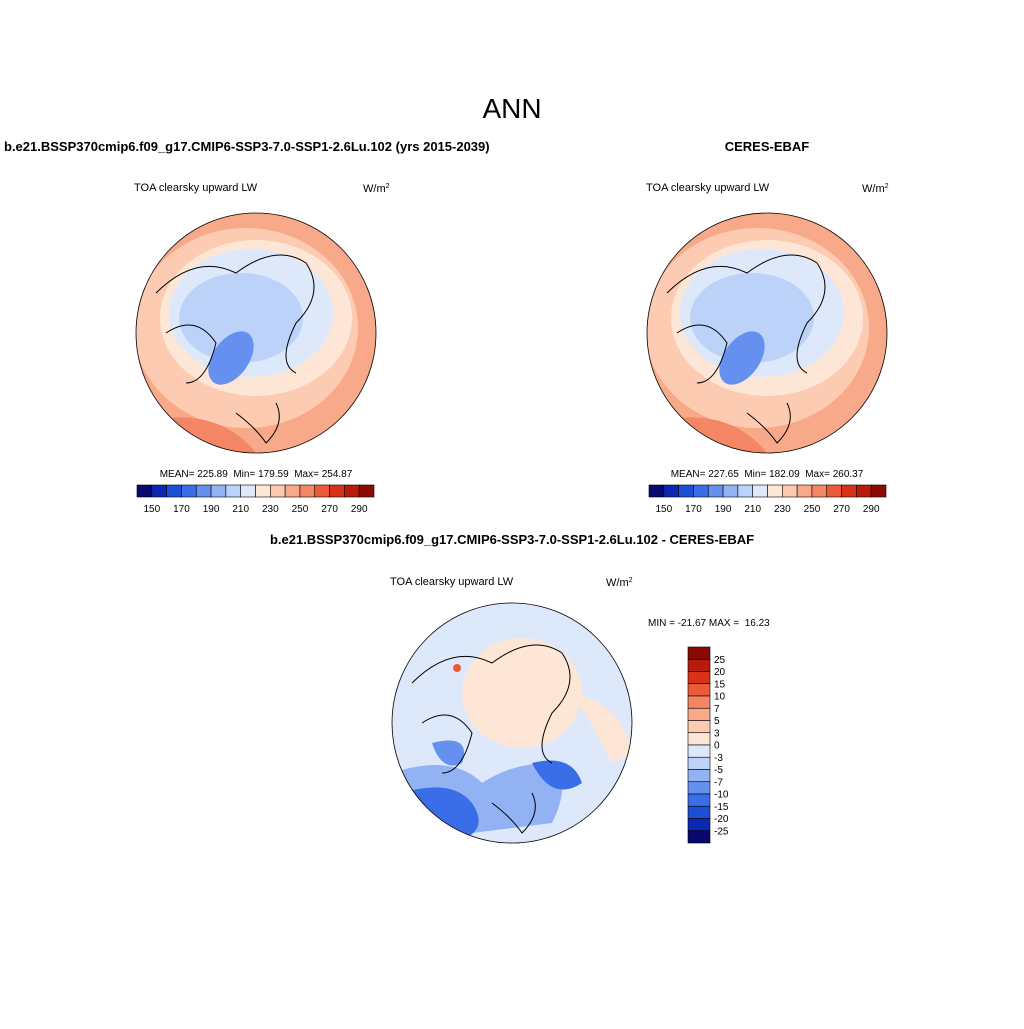  What do you see at coordinates (720, 684) in the screenshot?
I see `colorbar-label: 15` at bounding box center [720, 684].